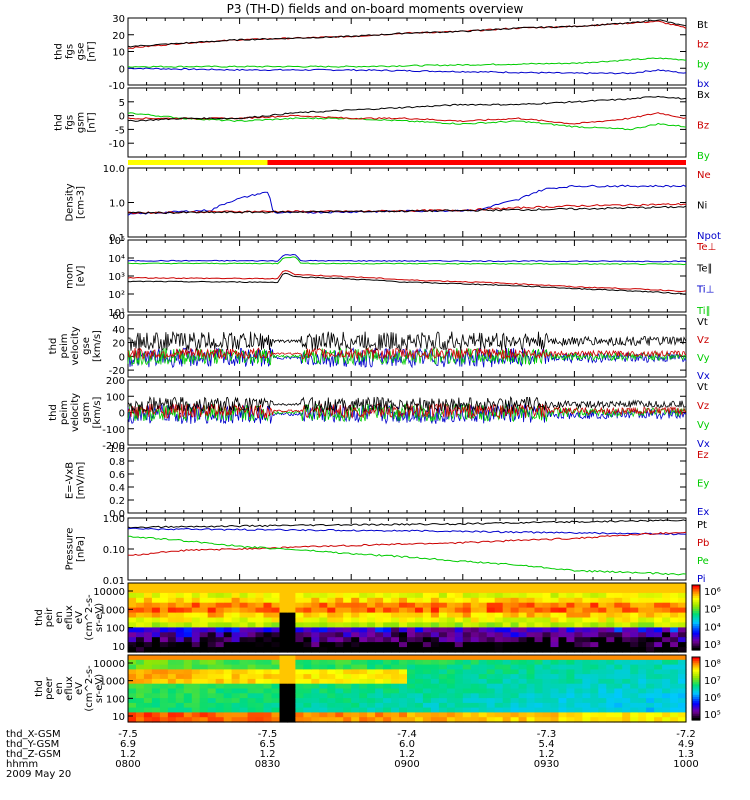  What do you see at coordinates (702, 387) in the screenshot?
I see `legend-entry: Vt` at bounding box center [702, 387].